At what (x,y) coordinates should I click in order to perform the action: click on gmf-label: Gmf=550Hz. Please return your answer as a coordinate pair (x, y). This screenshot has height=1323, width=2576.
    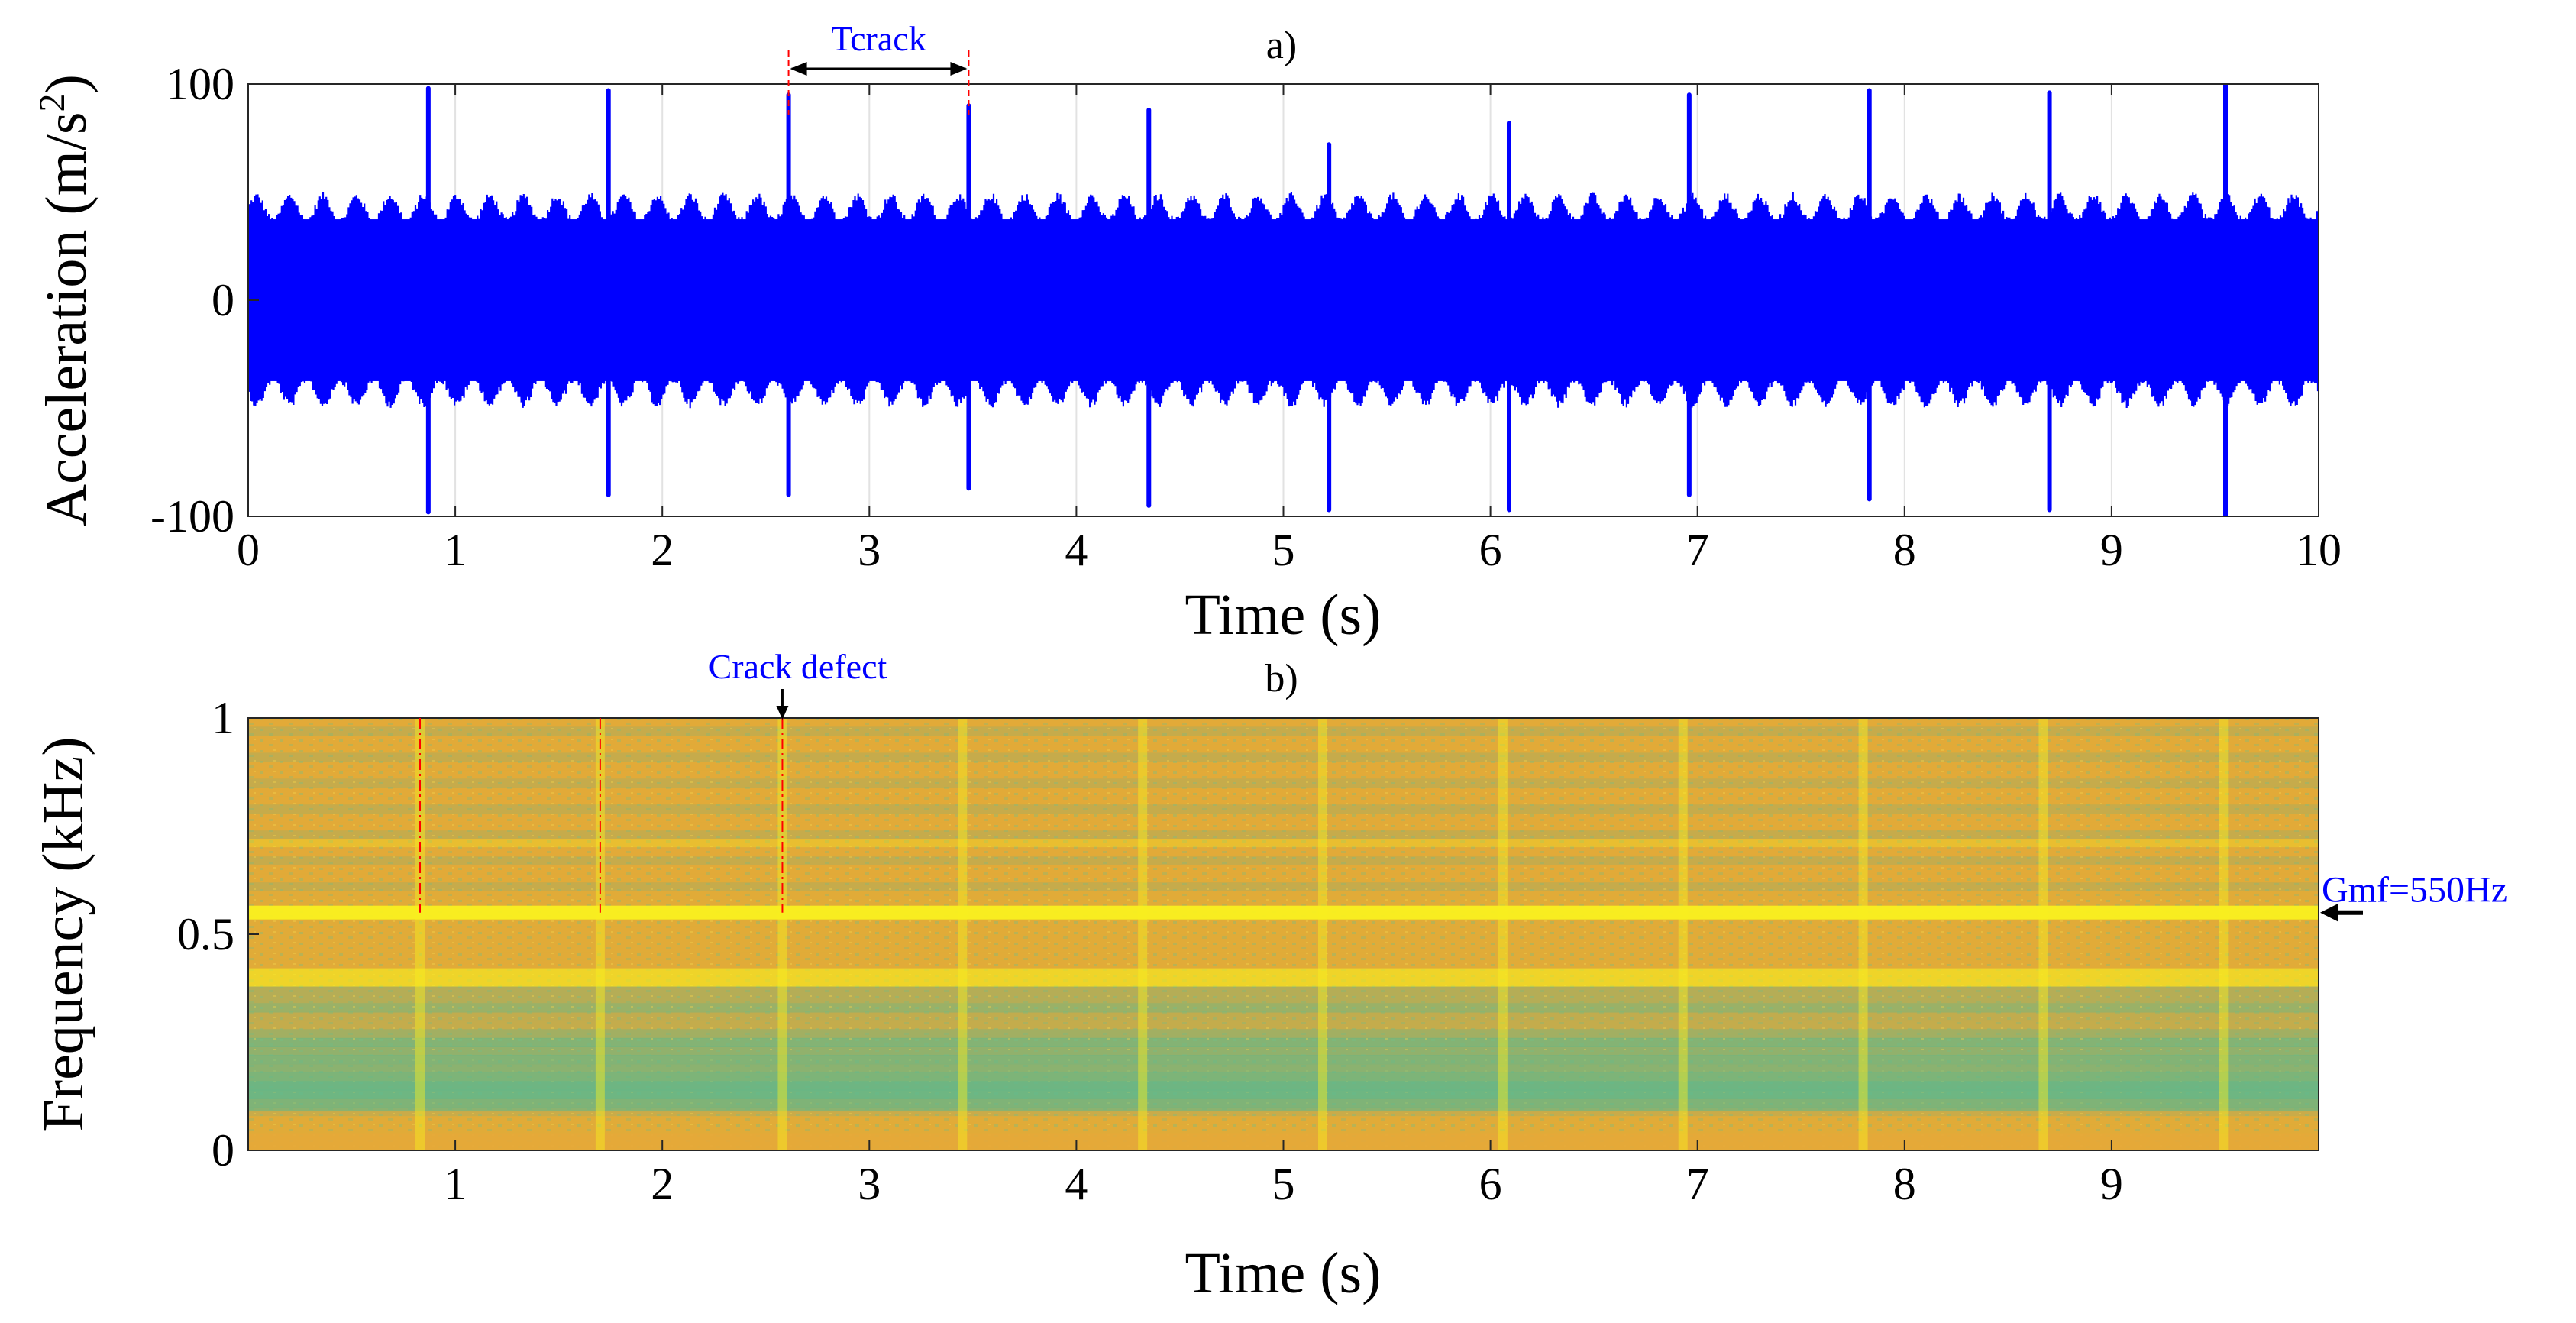
    Looking at the image, I should click on (2414, 890).